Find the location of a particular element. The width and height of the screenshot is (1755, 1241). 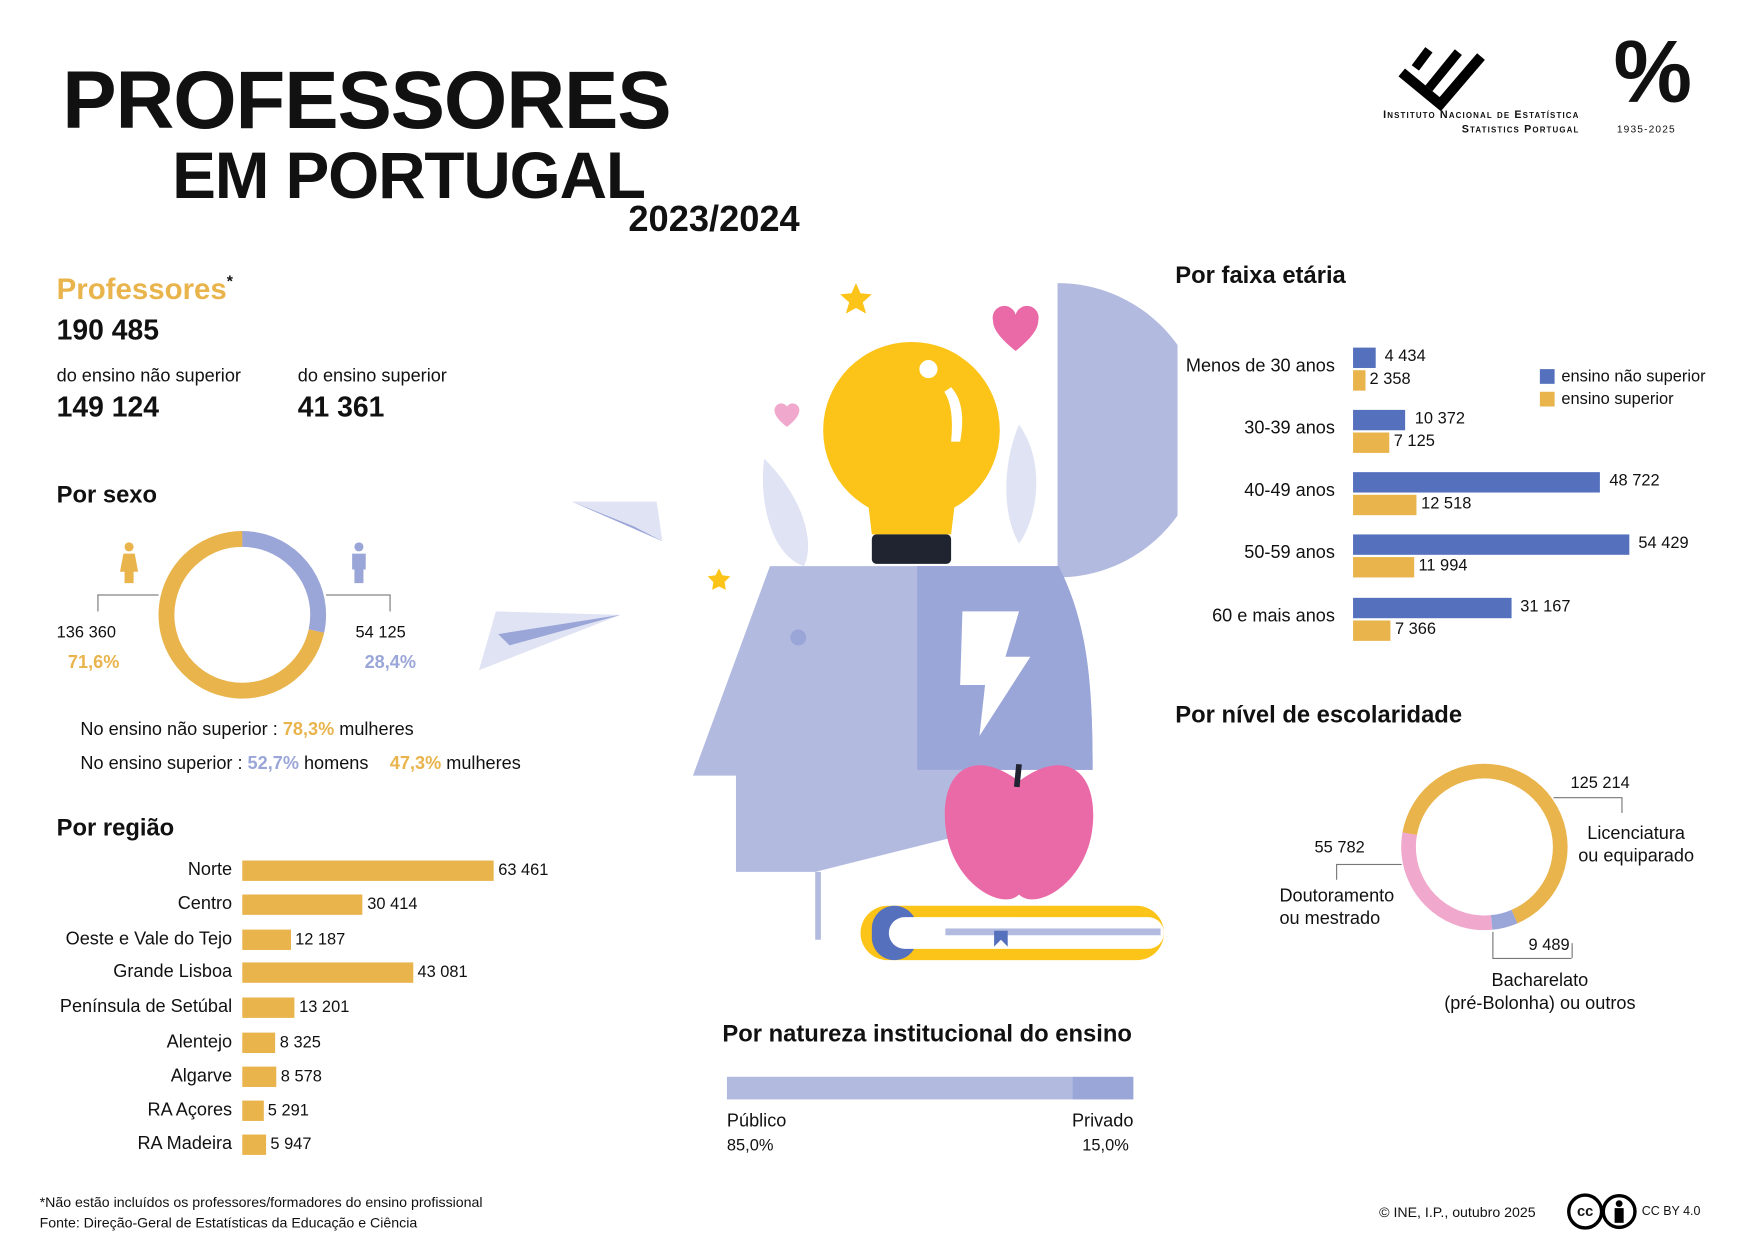

education-donut is located at coordinates (1484, 847).